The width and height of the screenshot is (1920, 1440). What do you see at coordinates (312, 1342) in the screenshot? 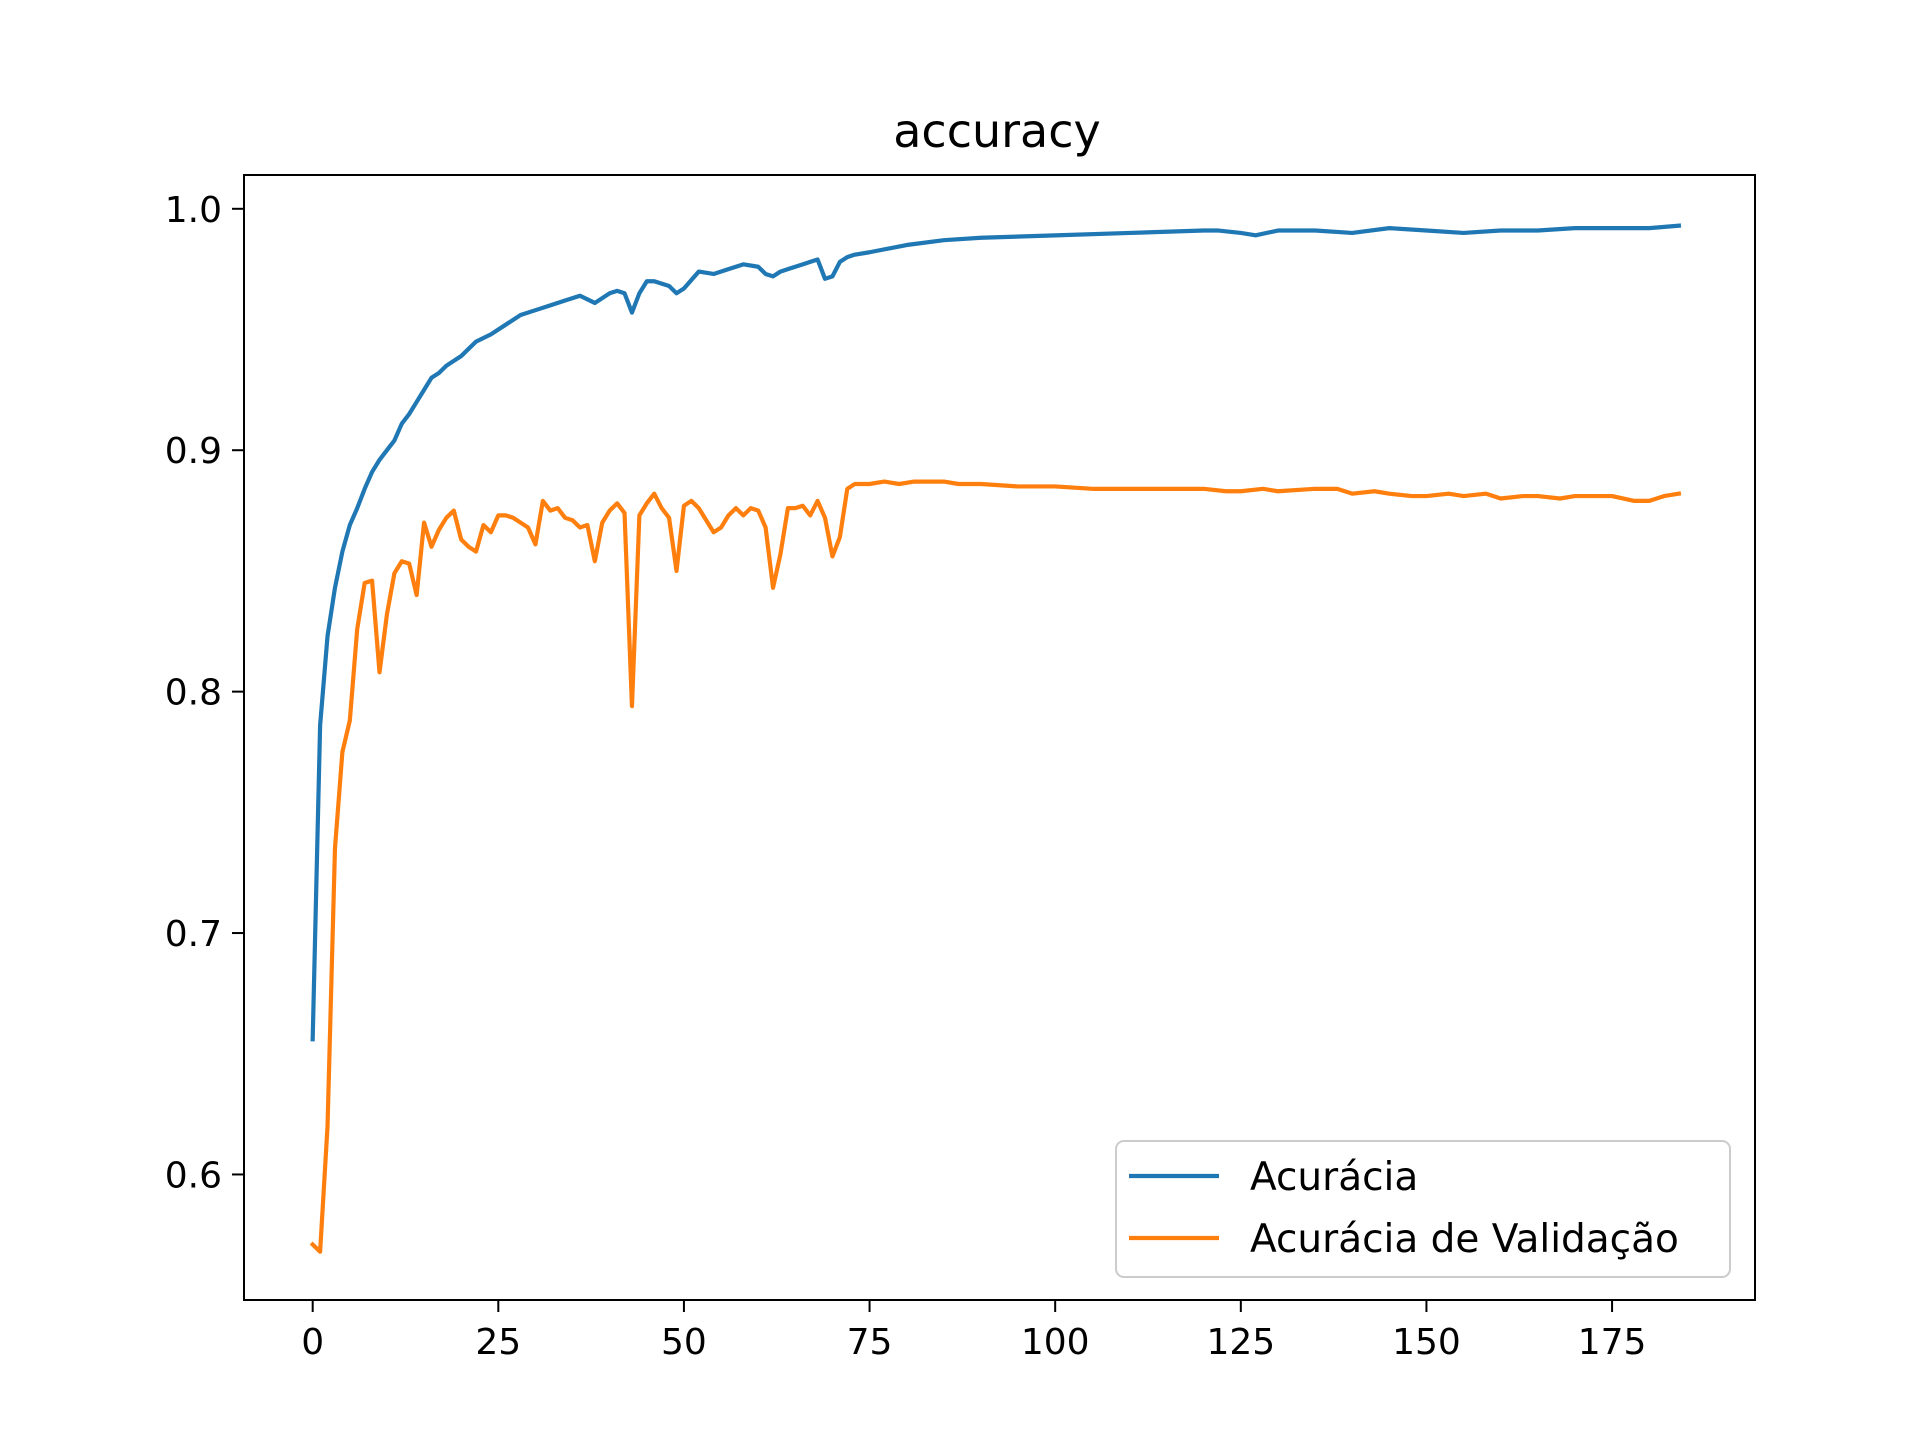
I see `x-tick-label: 0` at bounding box center [312, 1342].